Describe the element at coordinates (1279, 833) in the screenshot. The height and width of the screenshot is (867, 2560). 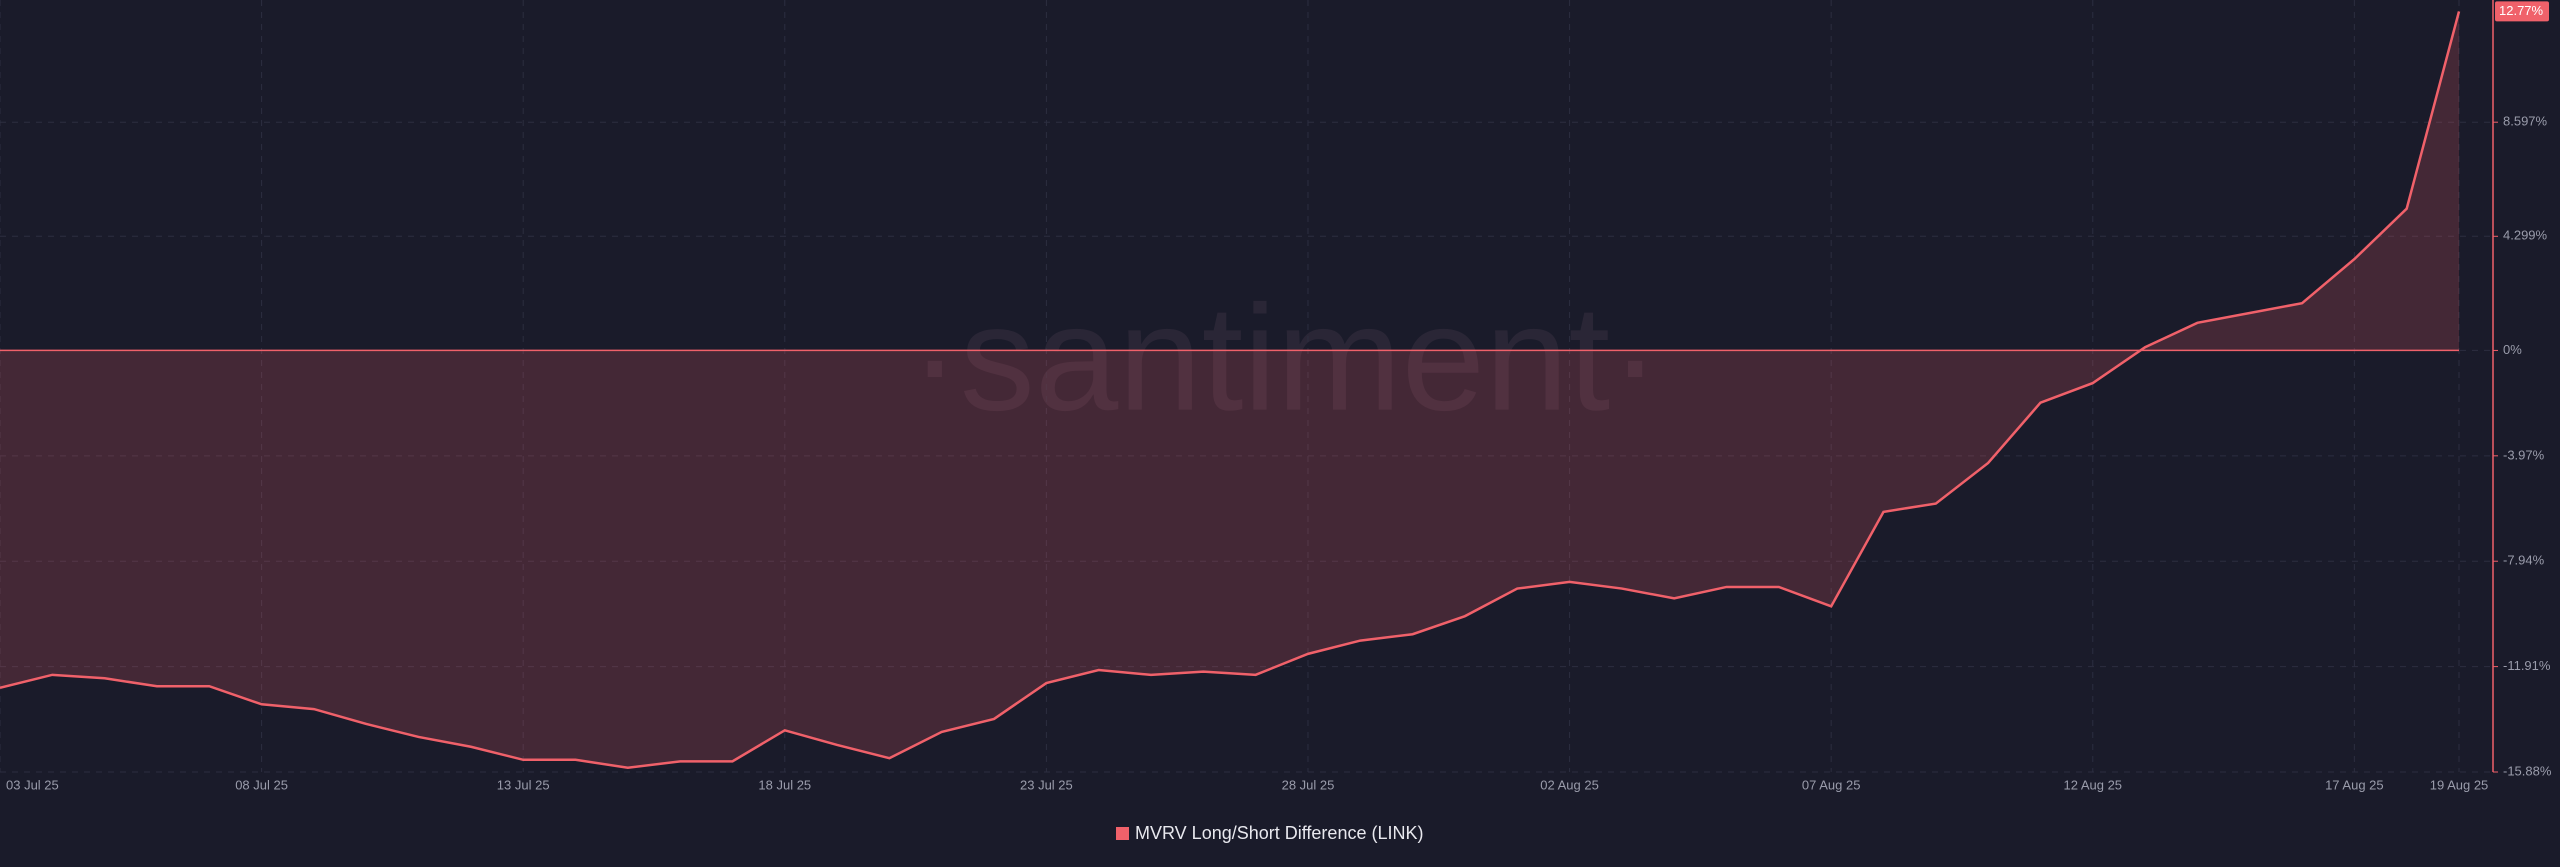
I see `legend-label: MVRV Long/Short Difference (LINK)` at that location.